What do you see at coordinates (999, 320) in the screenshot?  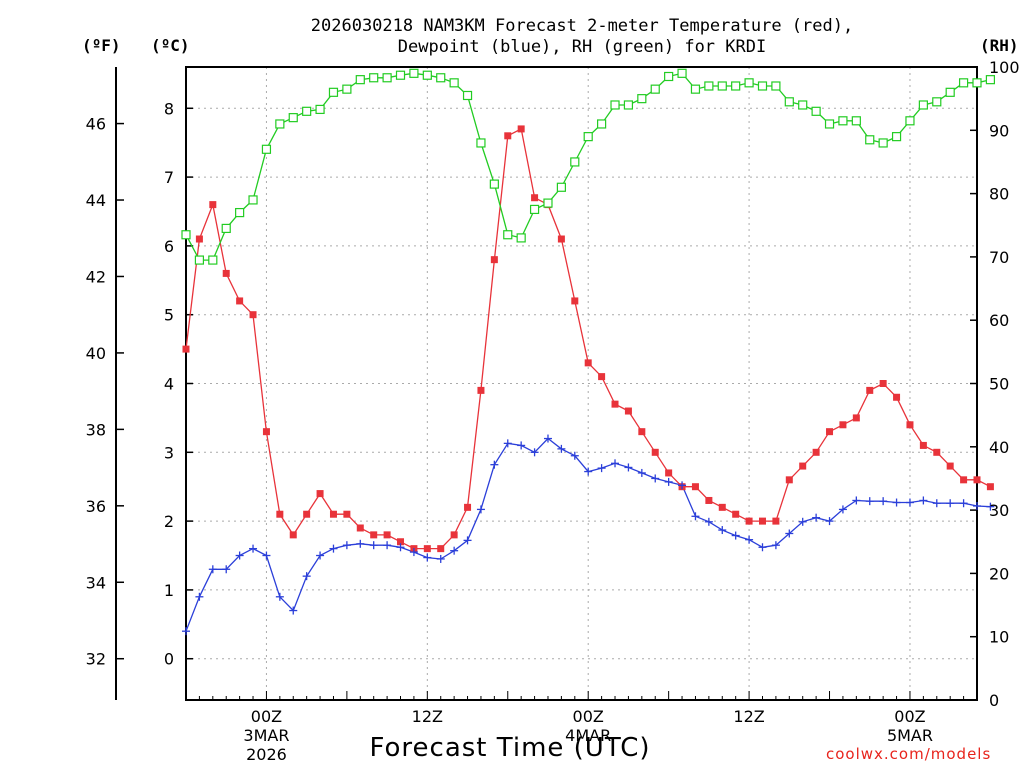 I see `rh-tick-label: 60` at bounding box center [999, 320].